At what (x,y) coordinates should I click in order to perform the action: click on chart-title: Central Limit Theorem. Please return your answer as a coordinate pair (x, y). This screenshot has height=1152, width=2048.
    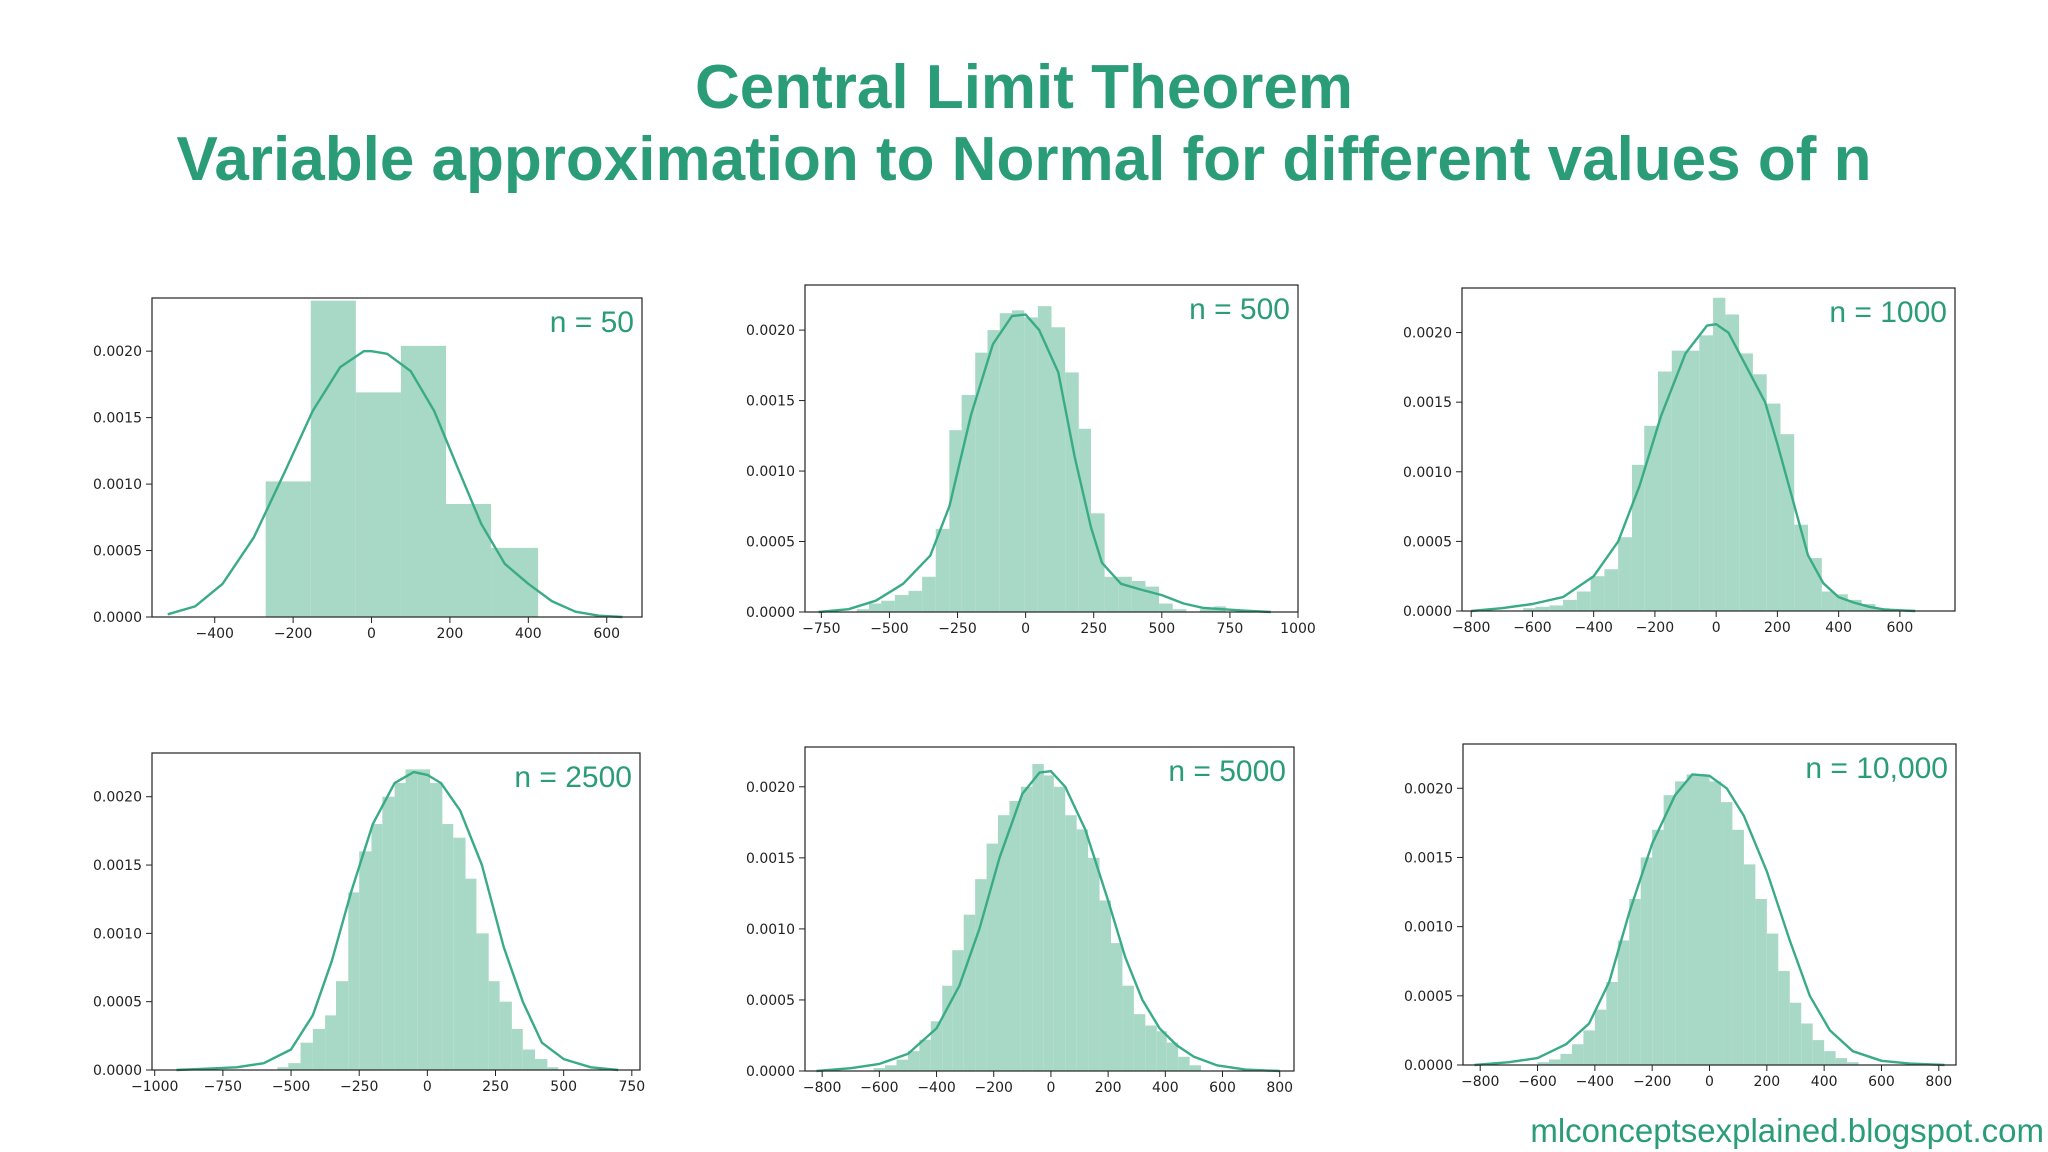
    Looking at the image, I should click on (1024, 87).